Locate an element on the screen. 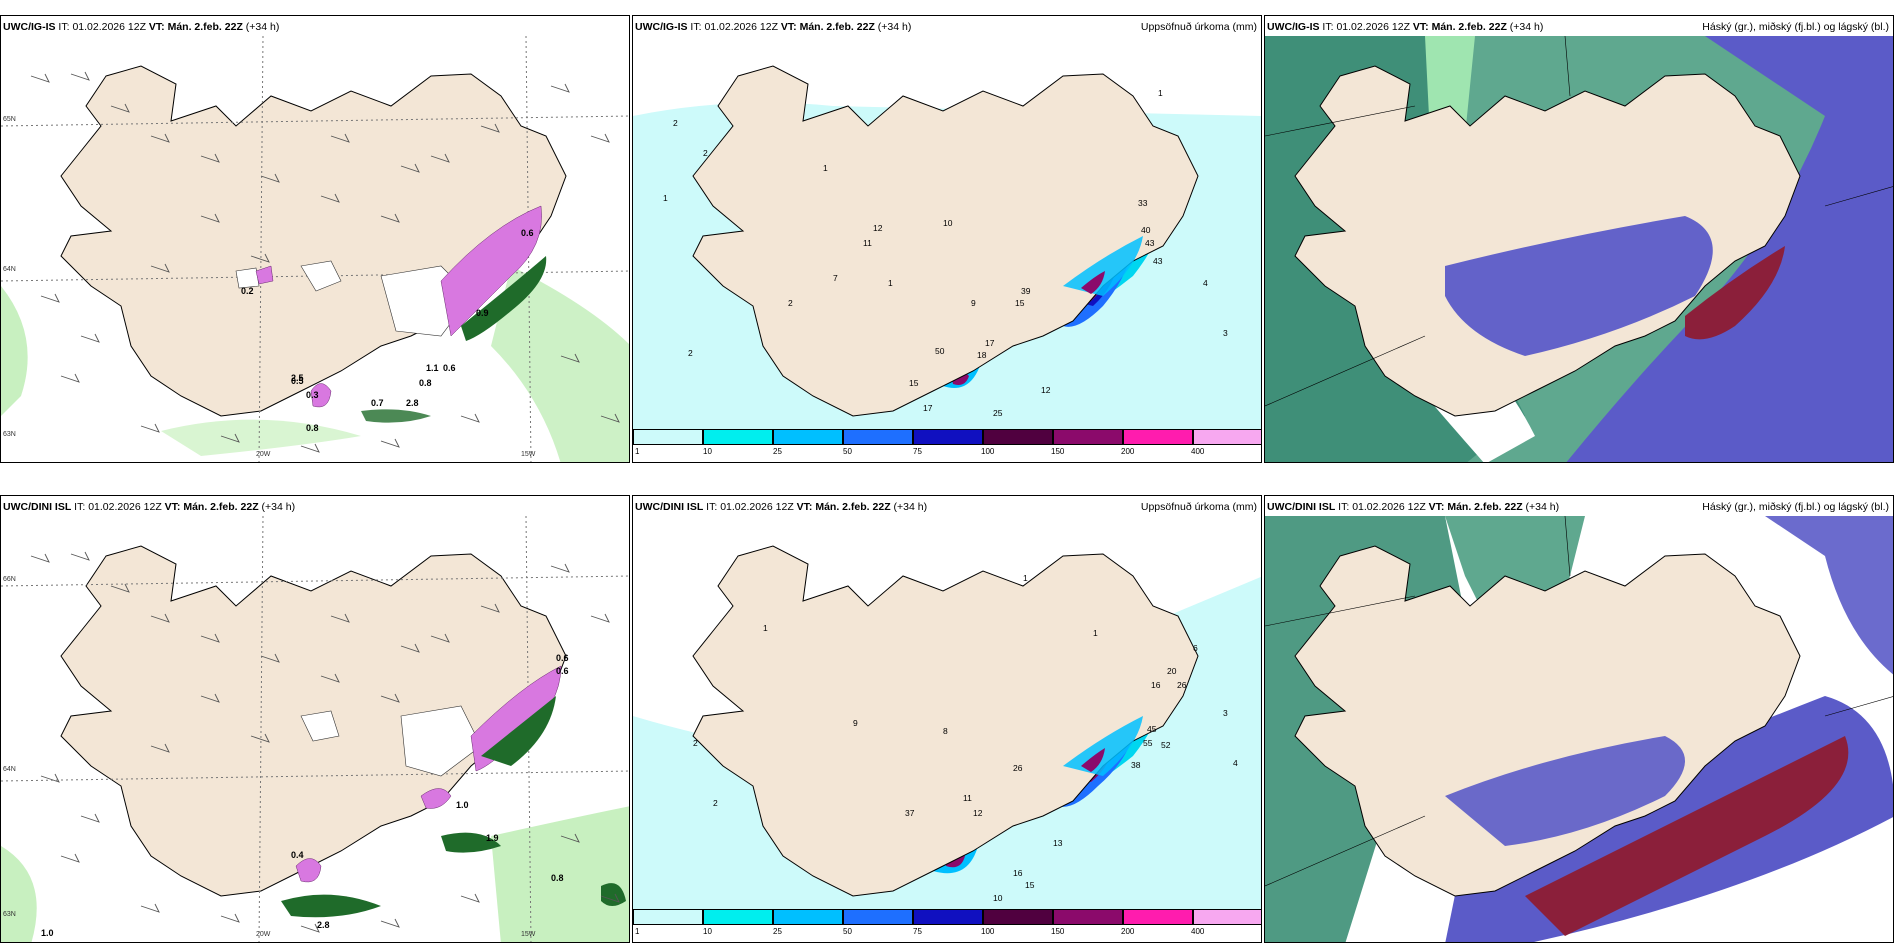  wind-label: 0.4 is located at coordinates (297, 855).